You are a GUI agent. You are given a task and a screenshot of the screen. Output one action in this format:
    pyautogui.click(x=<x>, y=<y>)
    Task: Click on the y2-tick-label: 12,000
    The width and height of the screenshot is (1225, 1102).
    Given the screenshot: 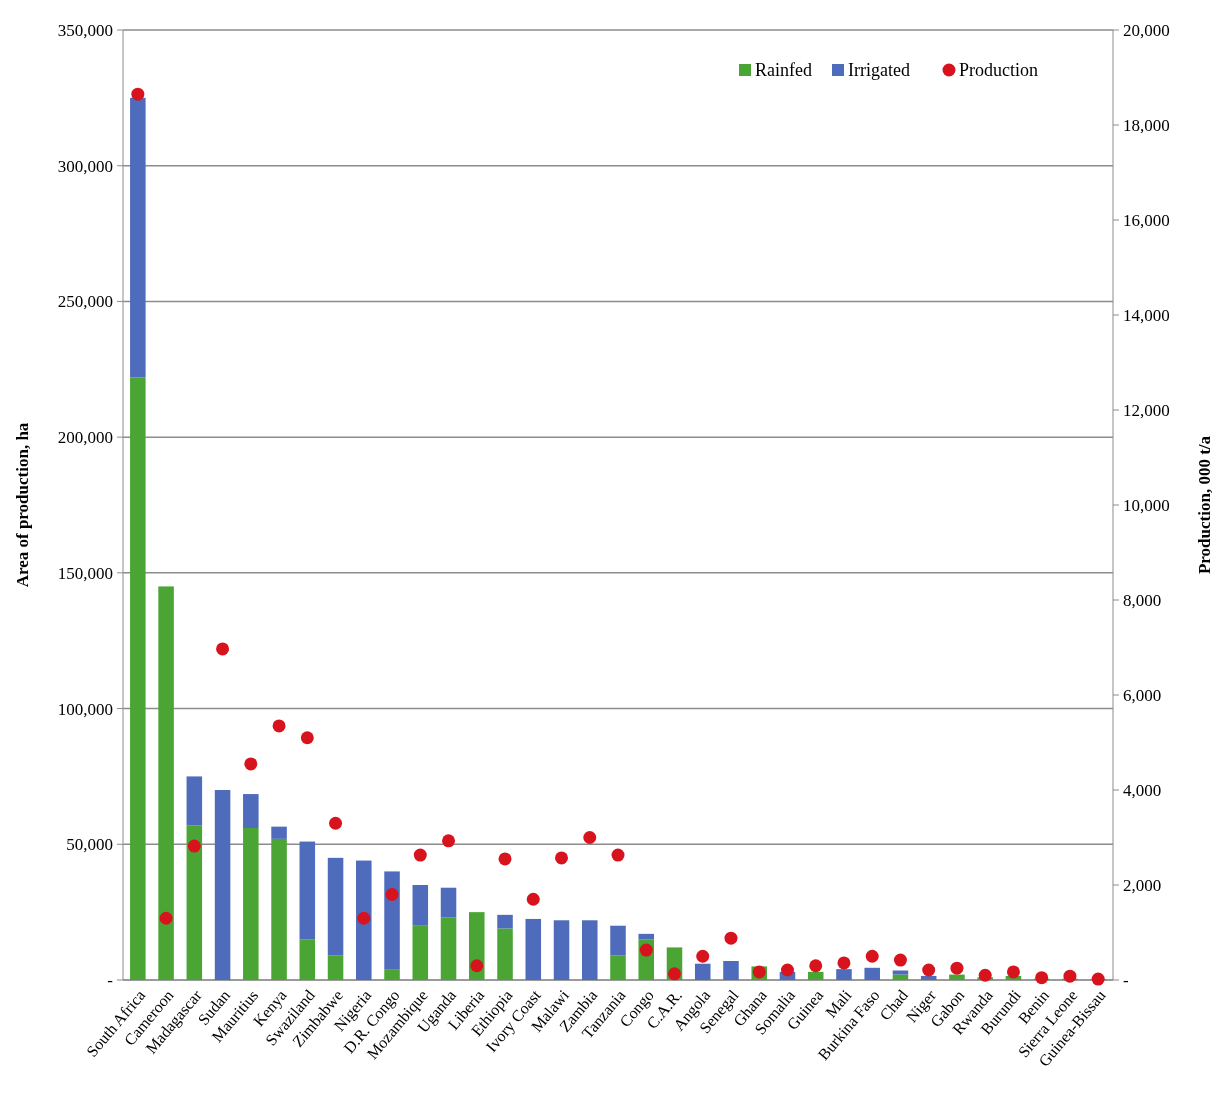 What is the action you would take?
    pyautogui.click(x=1146, y=410)
    